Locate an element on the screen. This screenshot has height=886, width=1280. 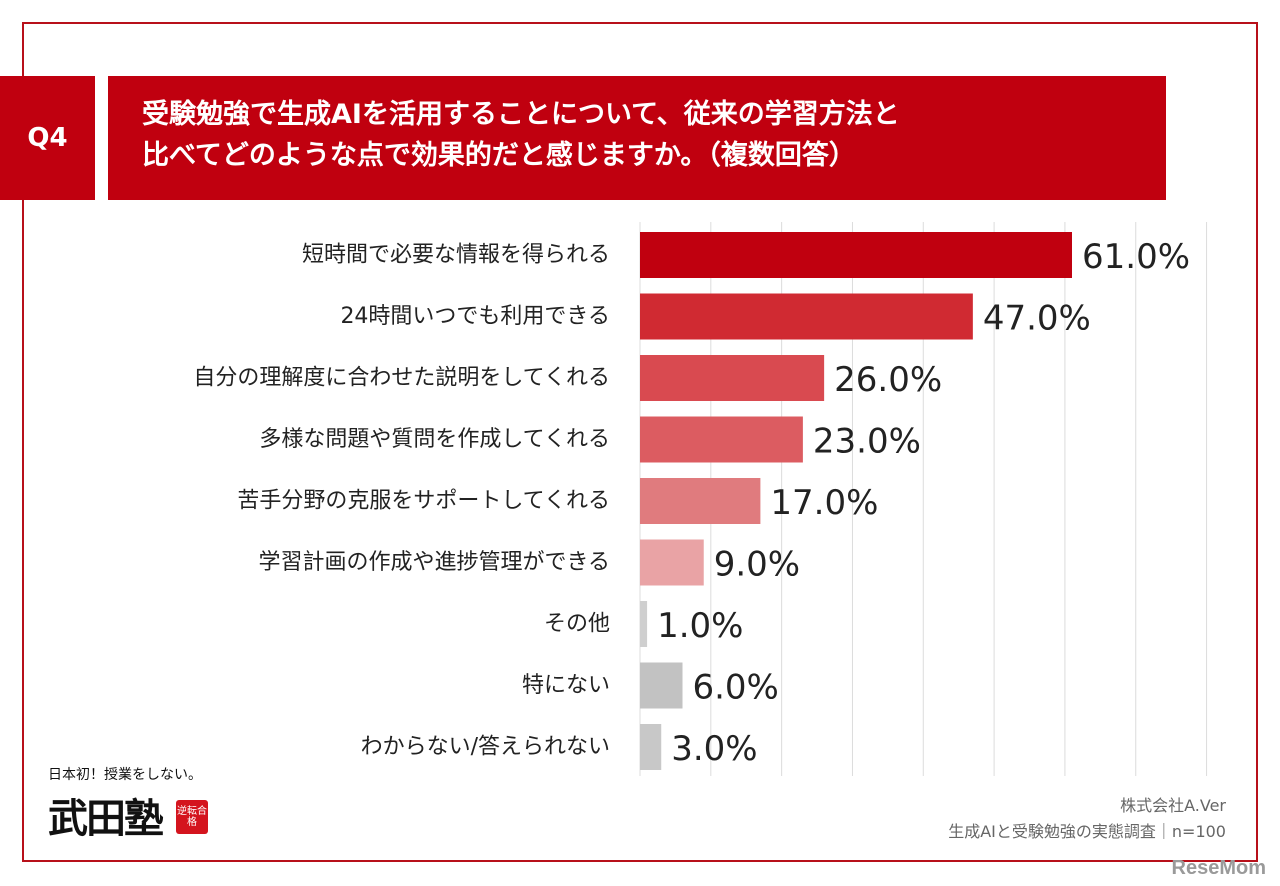
data-label: 6.0% is located at coordinates (735, 688).